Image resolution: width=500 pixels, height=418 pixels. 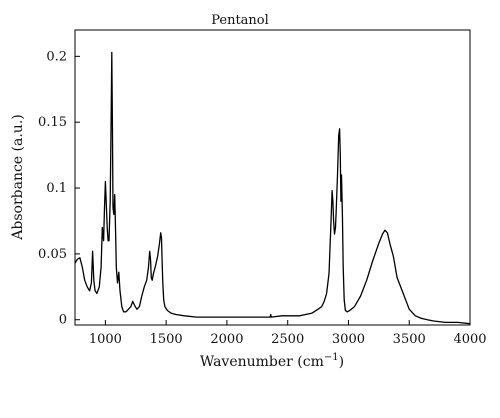 What do you see at coordinates (105, 339) in the screenshot?
I see `x-tick-label: 1000` at bounding box center [105, 339].